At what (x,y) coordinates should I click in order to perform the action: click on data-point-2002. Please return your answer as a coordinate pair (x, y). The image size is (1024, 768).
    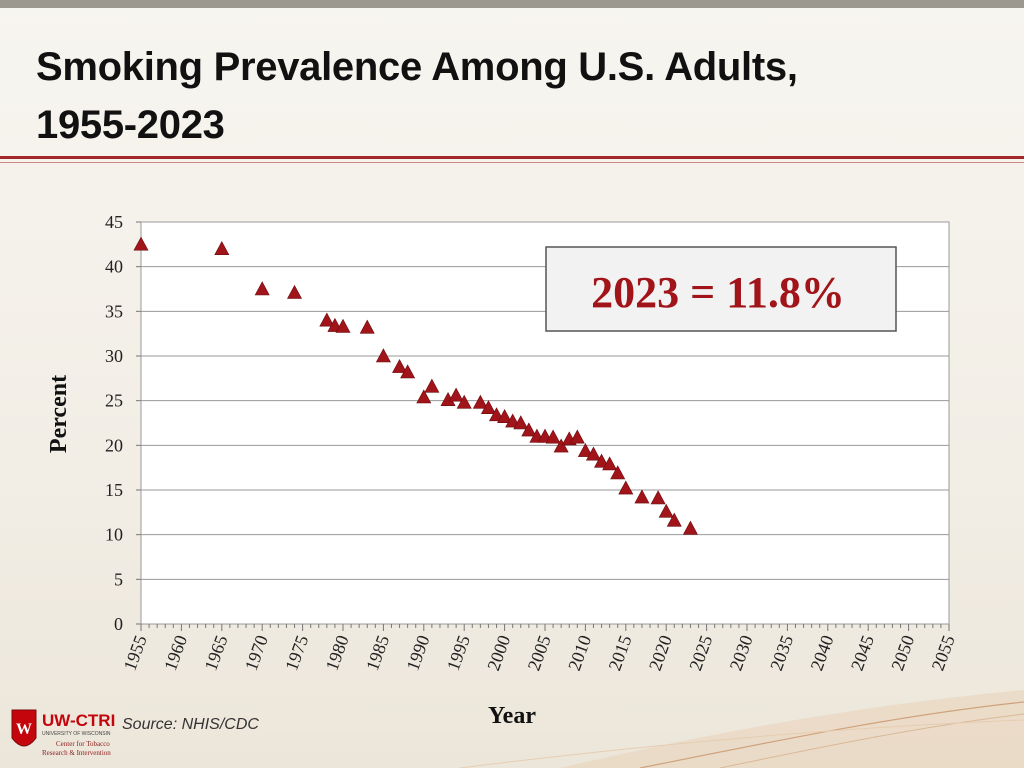
    Looking at the image, I should click on (521, 422).